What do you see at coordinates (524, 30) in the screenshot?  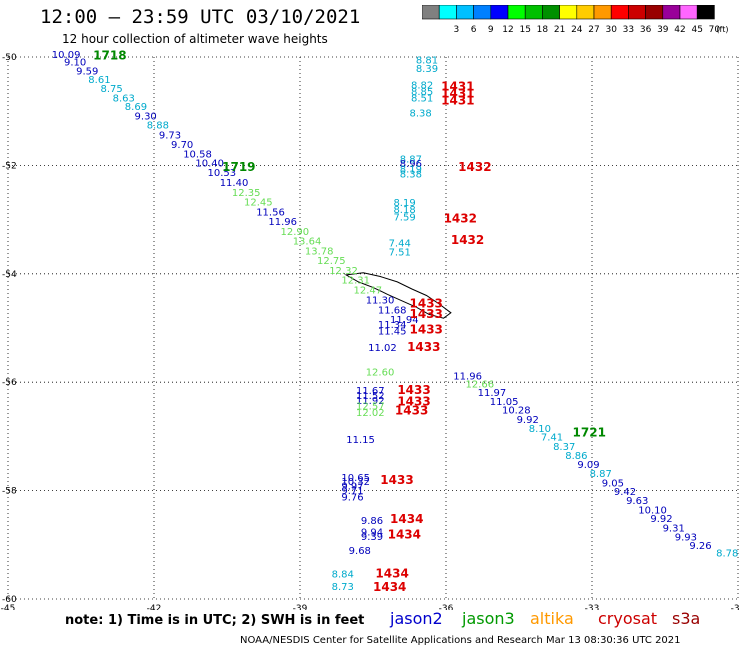 I see `legend-label: 15` at bounding box center [524, 30].